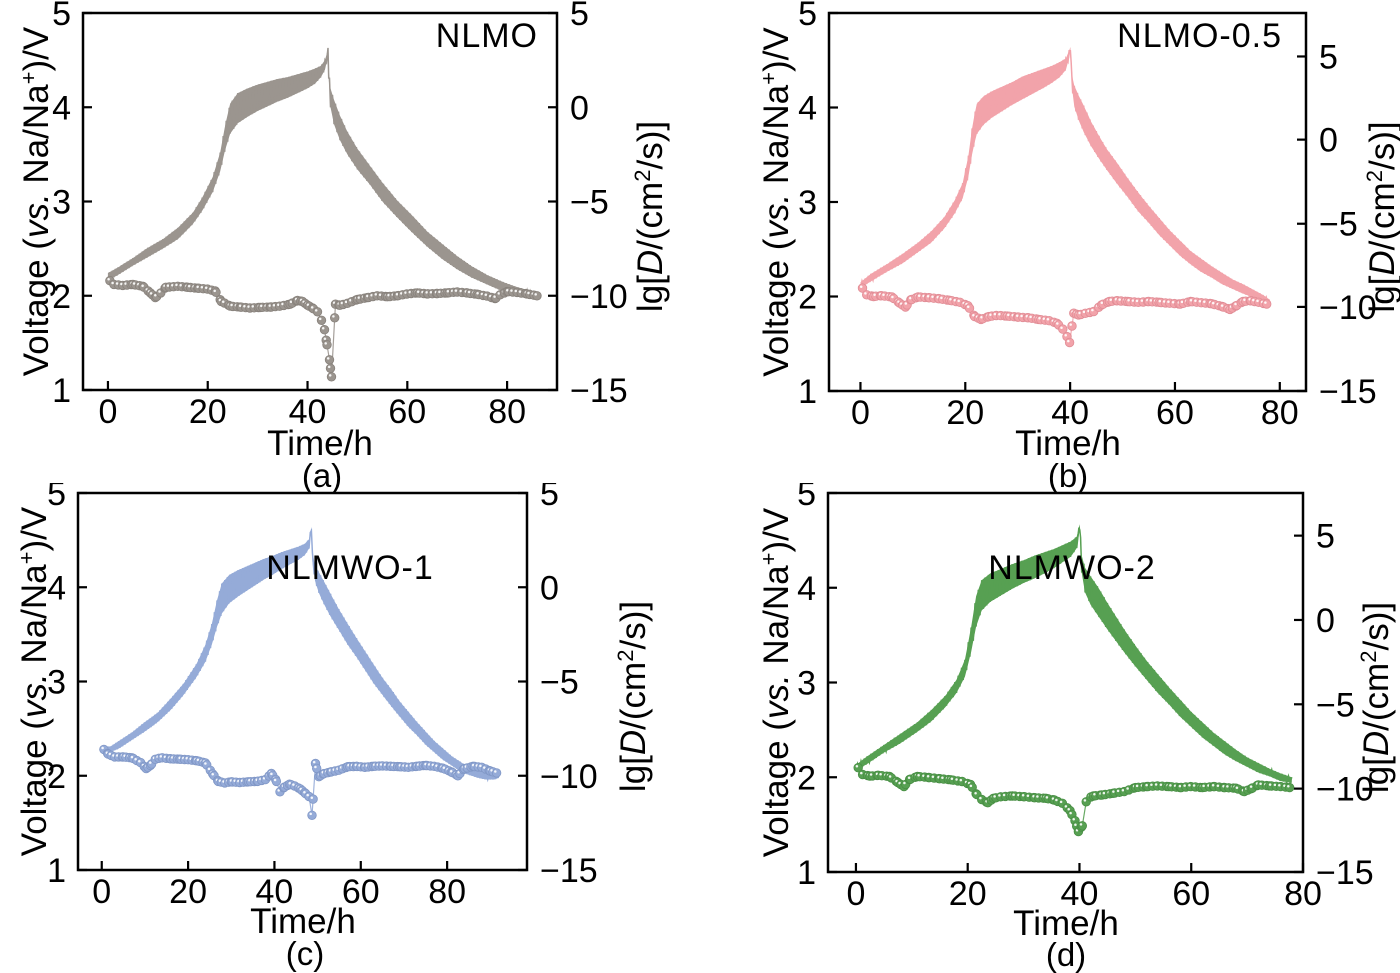 The image size is (1400, 973). I want to click on gitt-pulse-zigzag, so click(1064, 177).